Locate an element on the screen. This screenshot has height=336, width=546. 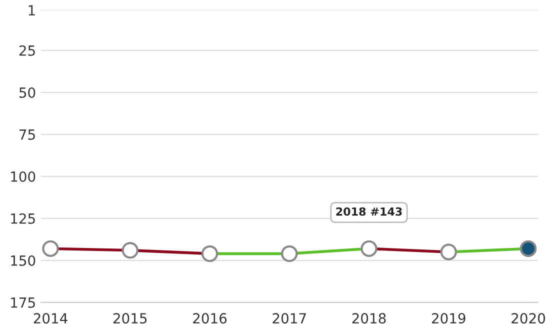
y-tick-label: 25 is located at coordinates (27, 50).